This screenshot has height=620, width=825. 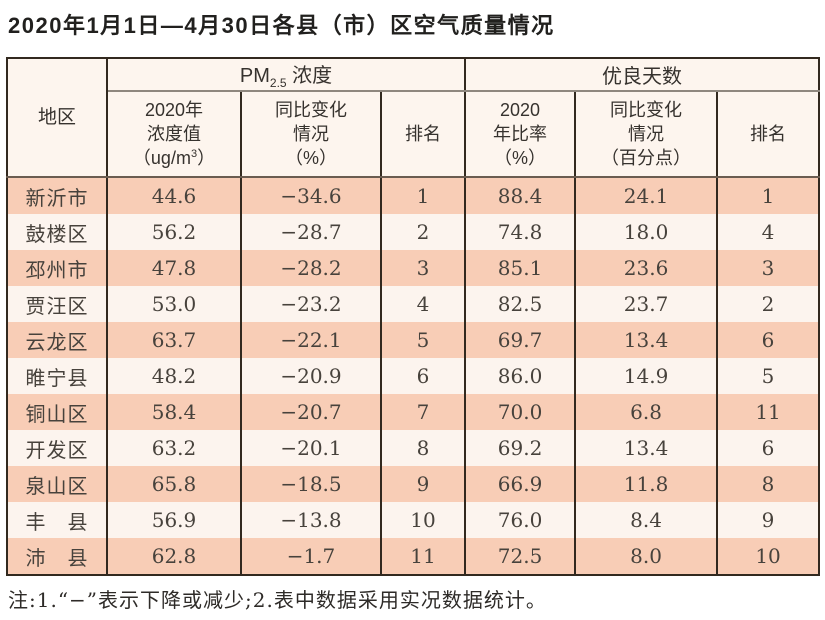 What do you see at coordinates (310, 158) in the screenshot?
I see `header-line: （%）` at bounding box center [310, 158].